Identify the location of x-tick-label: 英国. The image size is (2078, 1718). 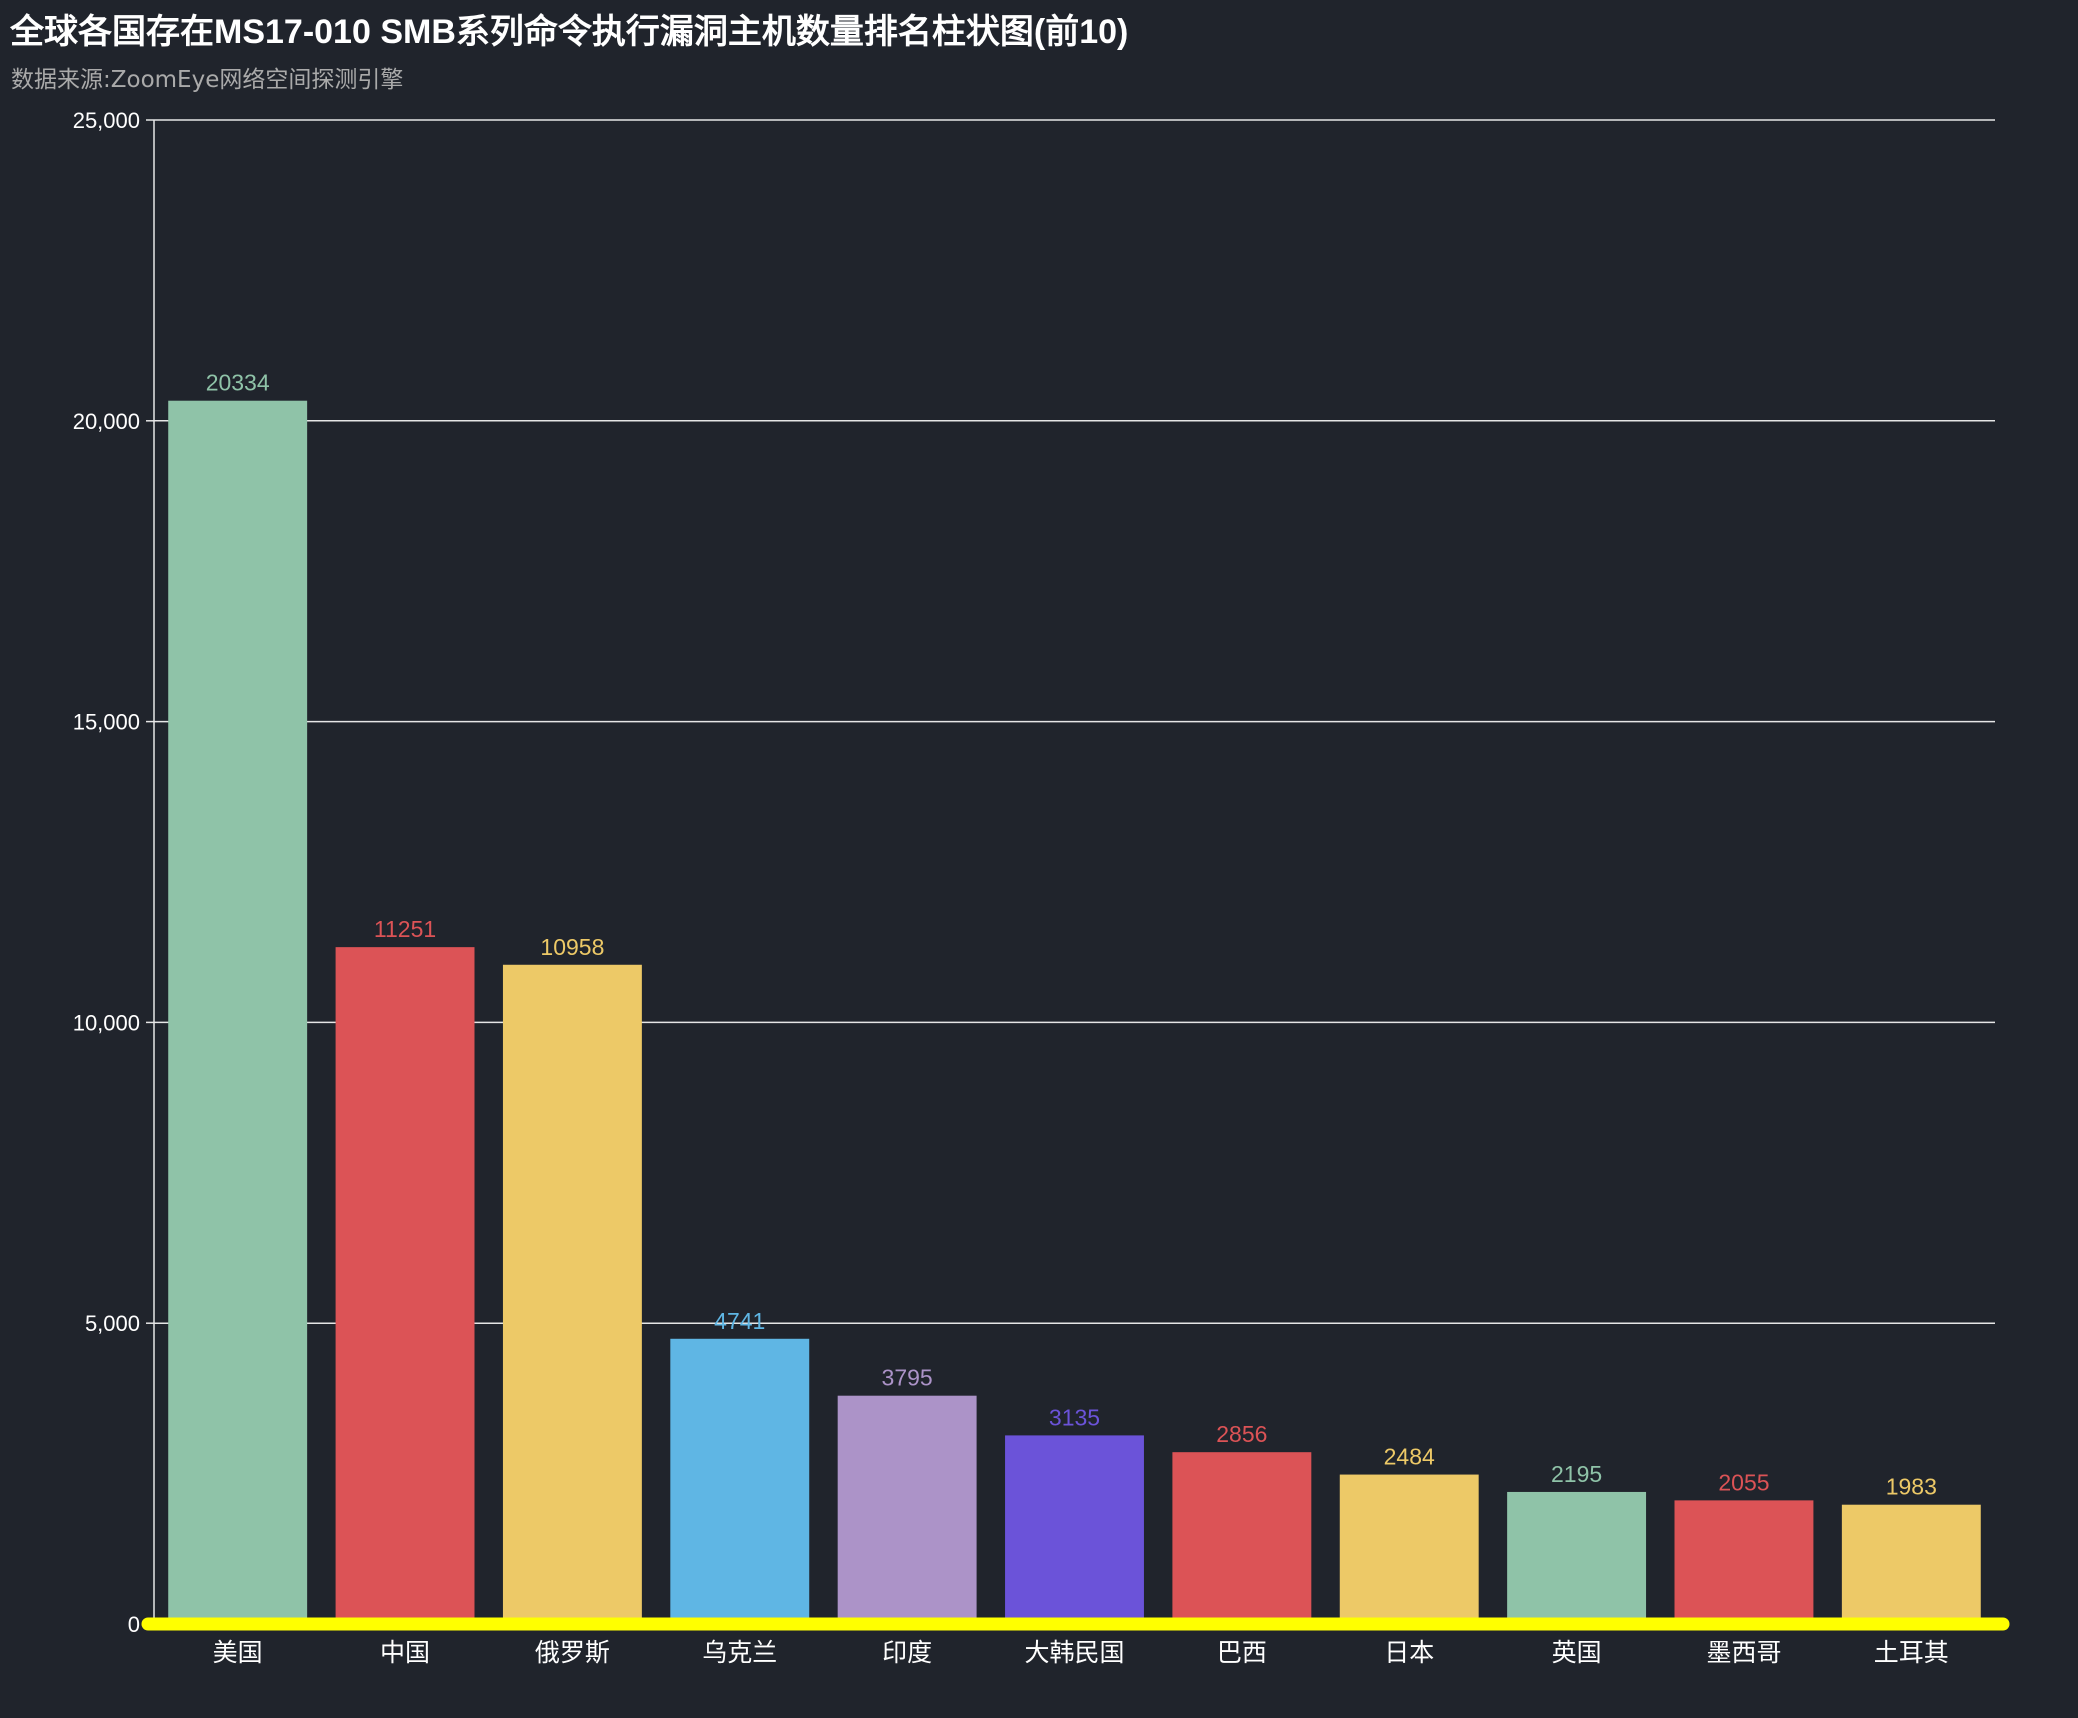
(1577, 1653).